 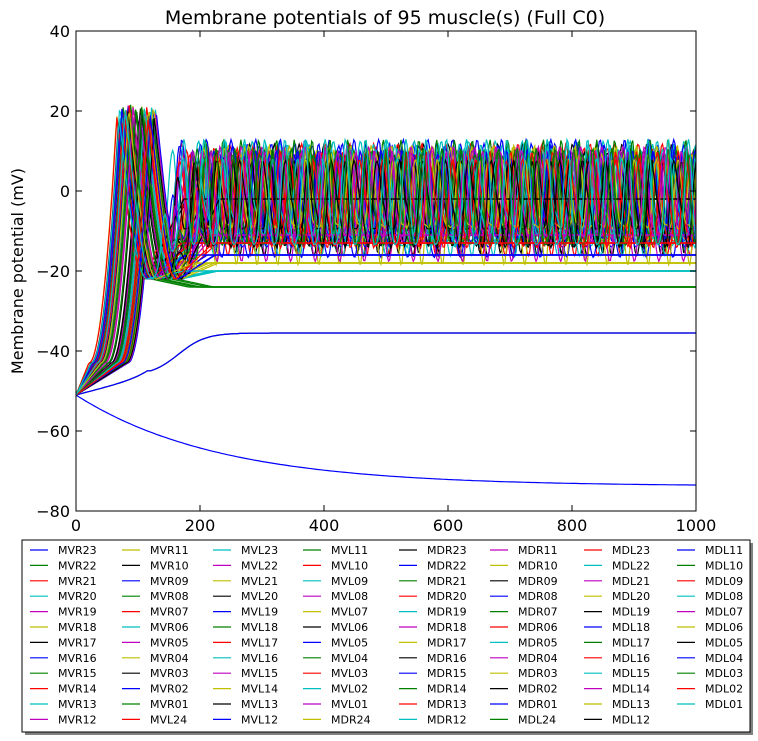 I want to click on legend-entry: MDL08, so click(x=724, y=596).